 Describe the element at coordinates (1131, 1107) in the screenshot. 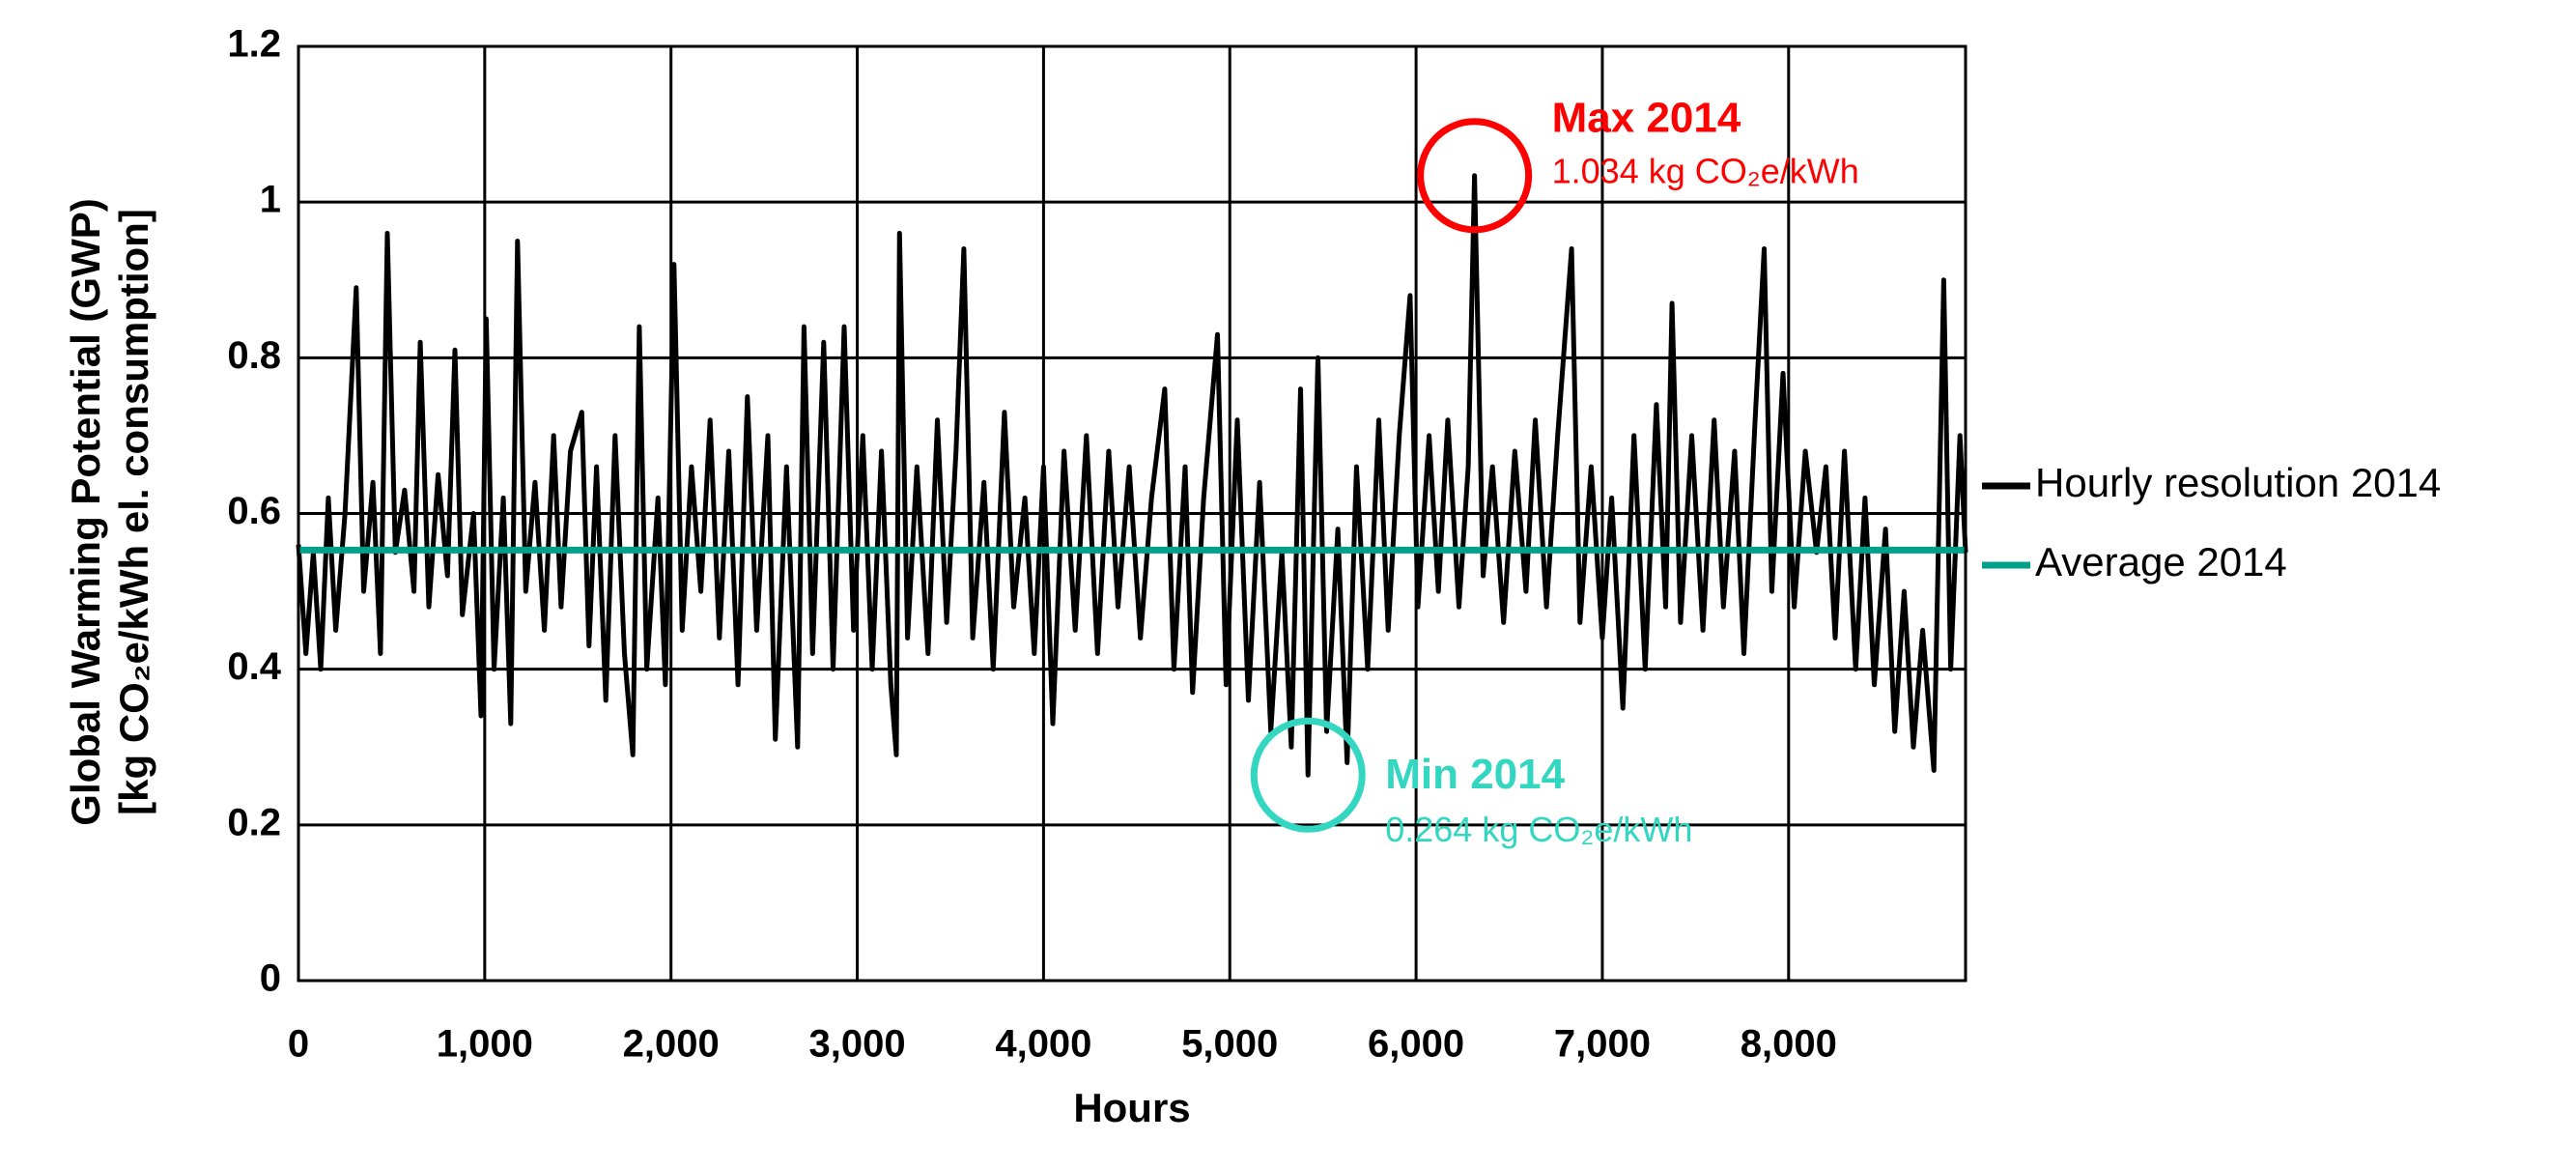

I see `x-axis-title: Hours` at that location.